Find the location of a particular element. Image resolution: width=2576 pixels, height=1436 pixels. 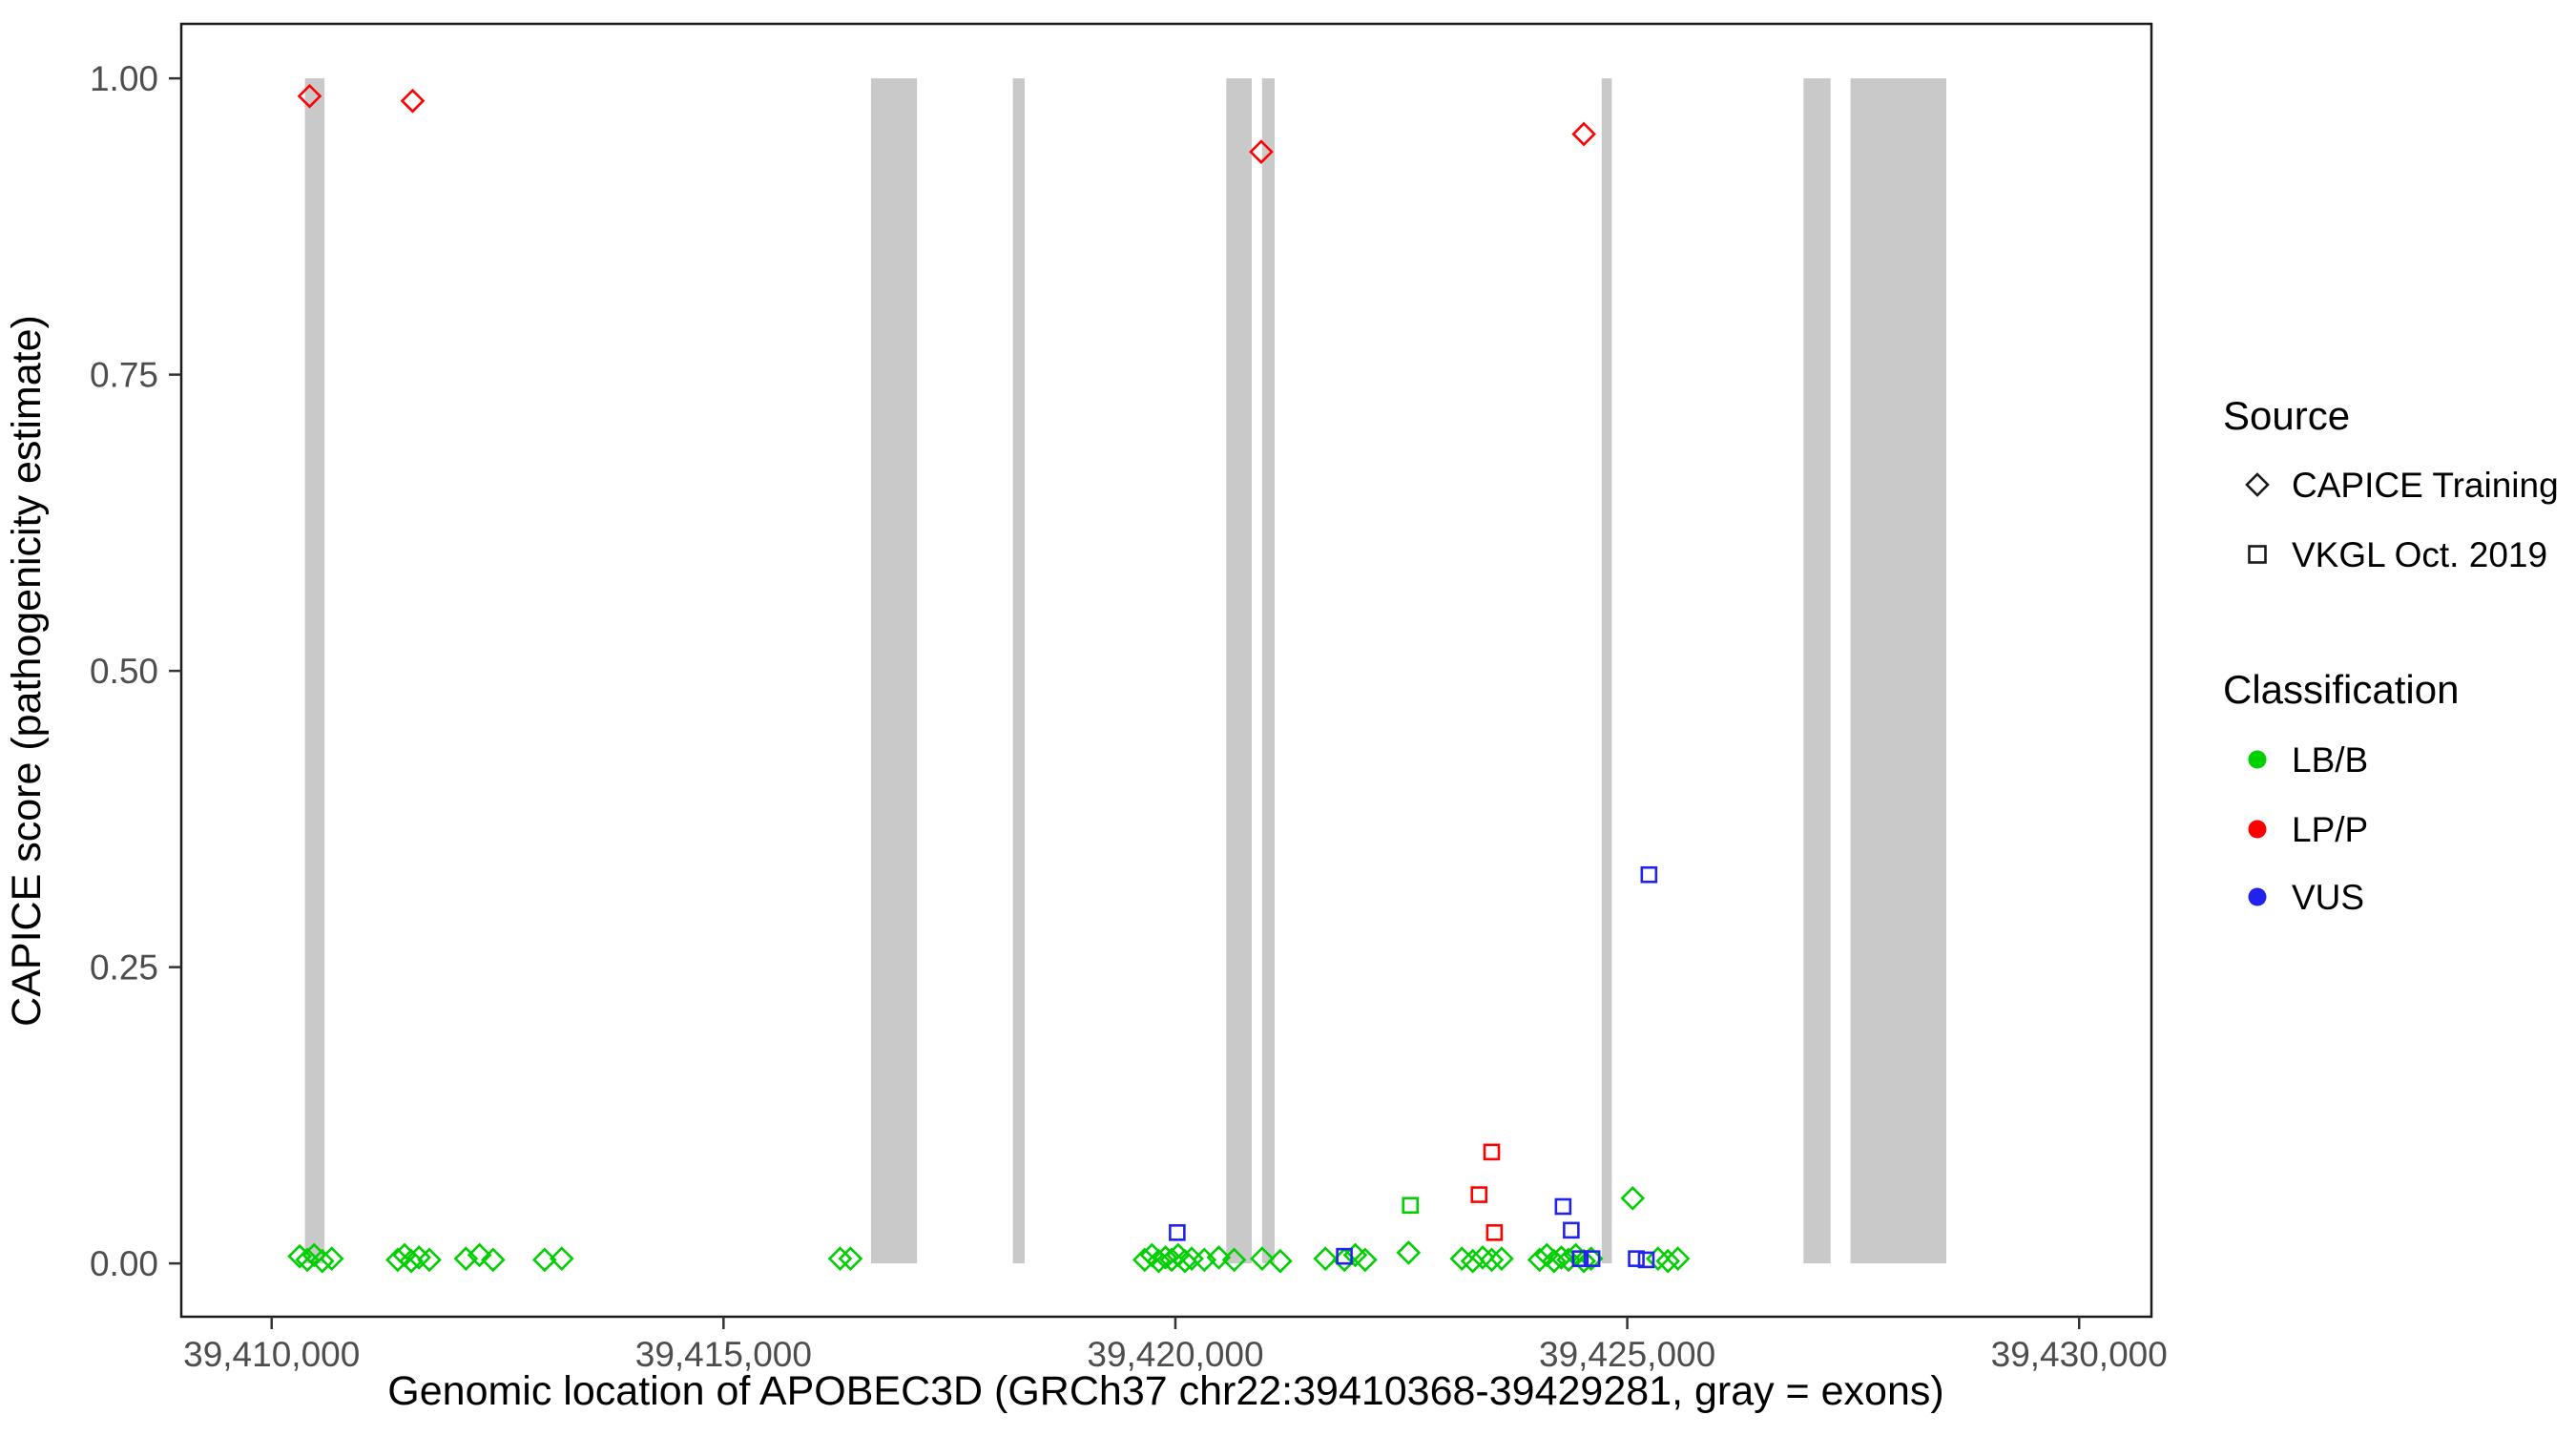

x-tick-label: 39,425,000 is located at coordinates (1627, 1354).